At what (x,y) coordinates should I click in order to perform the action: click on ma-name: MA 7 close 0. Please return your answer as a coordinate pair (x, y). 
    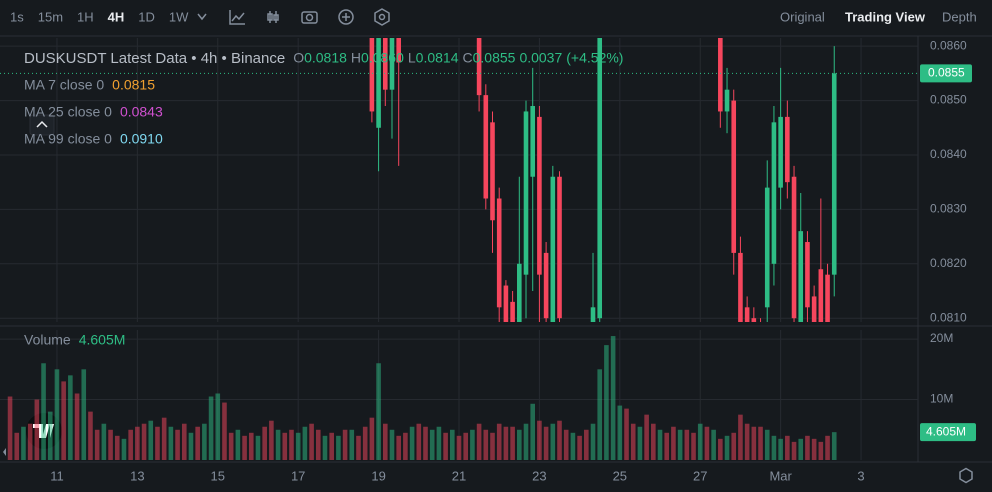
    Looking at the image, I should click on (64, 85).